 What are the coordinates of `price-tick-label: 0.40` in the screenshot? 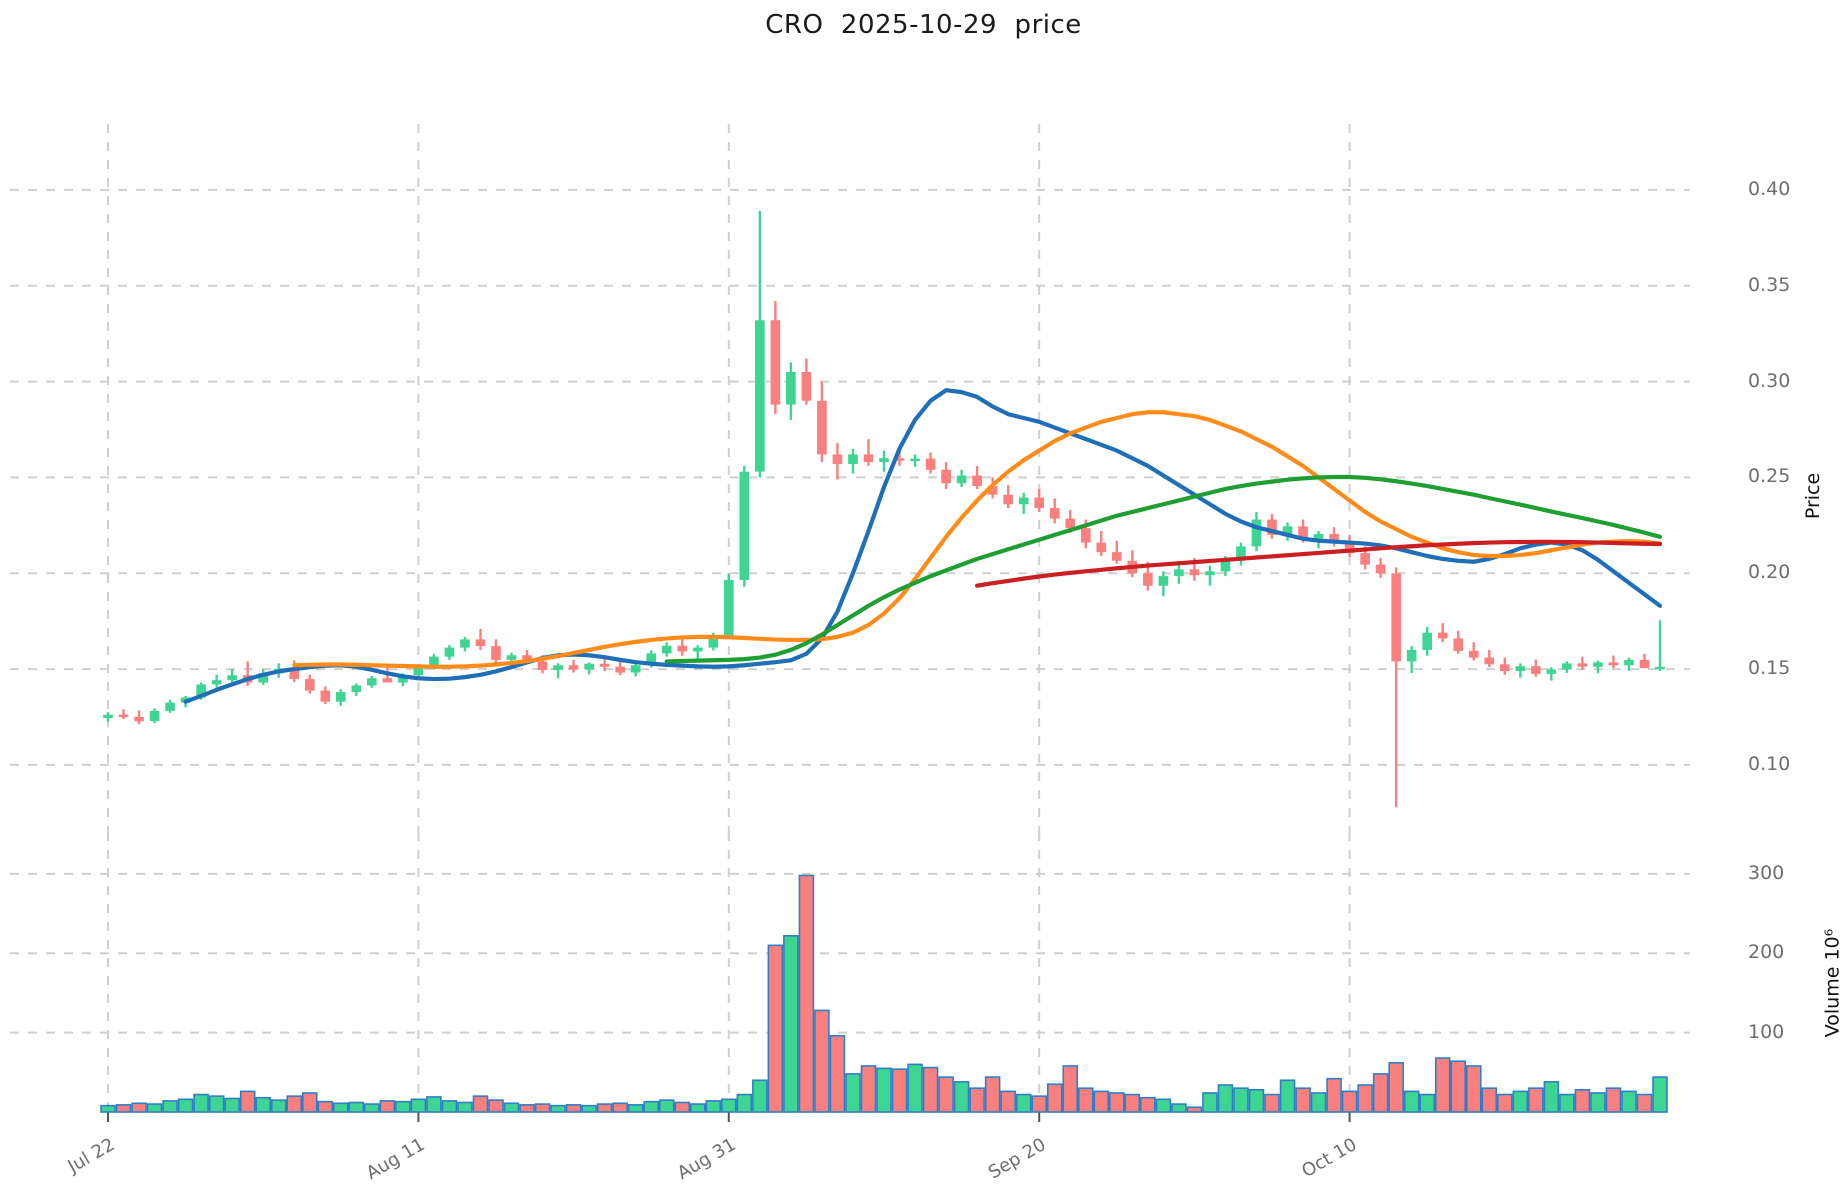 It's located at (1769, 188).